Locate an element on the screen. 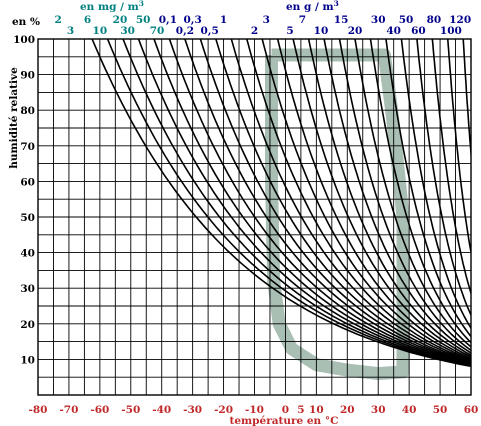 This screenshot has width=481, height=426. y-tick-label: 30 is located at coordinates (27, 289).